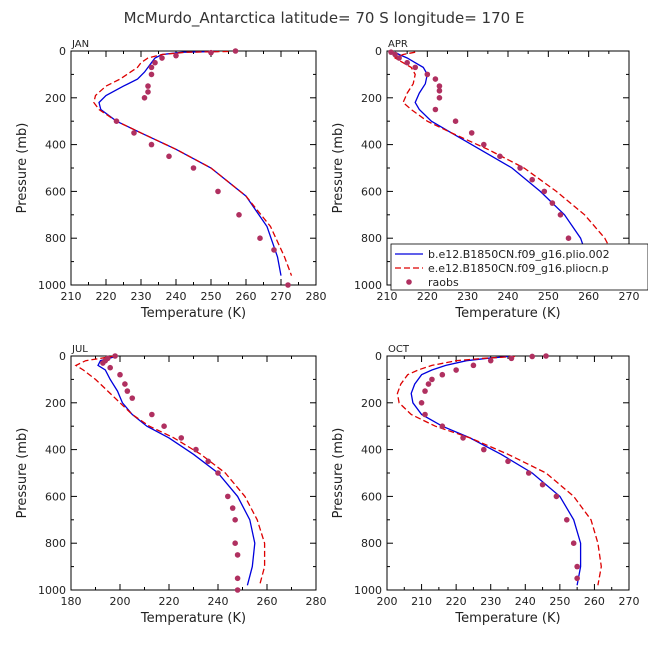  I want to click on x-axis-label-jan: Temperature (K), so click(193, 313).